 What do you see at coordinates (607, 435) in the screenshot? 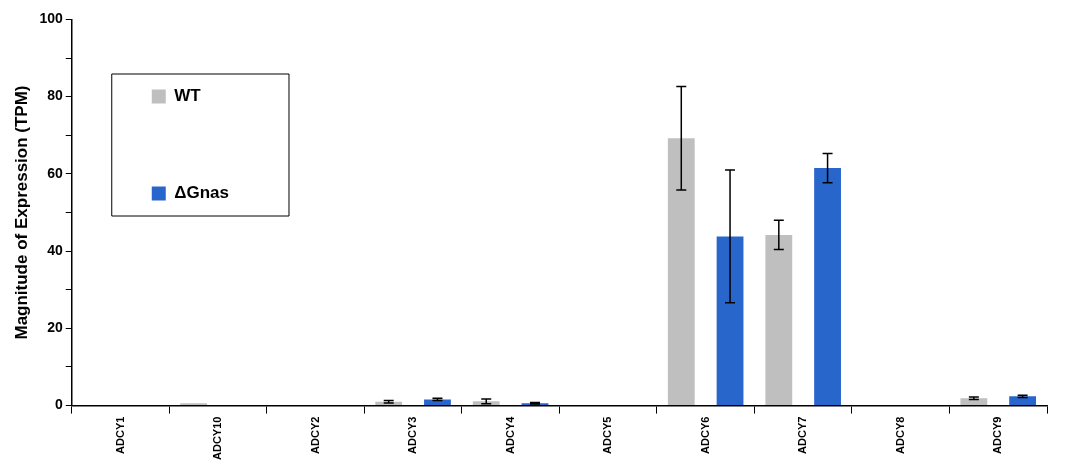
I see `x-tick-label: ADCY5` at bounding box center [607, 435].